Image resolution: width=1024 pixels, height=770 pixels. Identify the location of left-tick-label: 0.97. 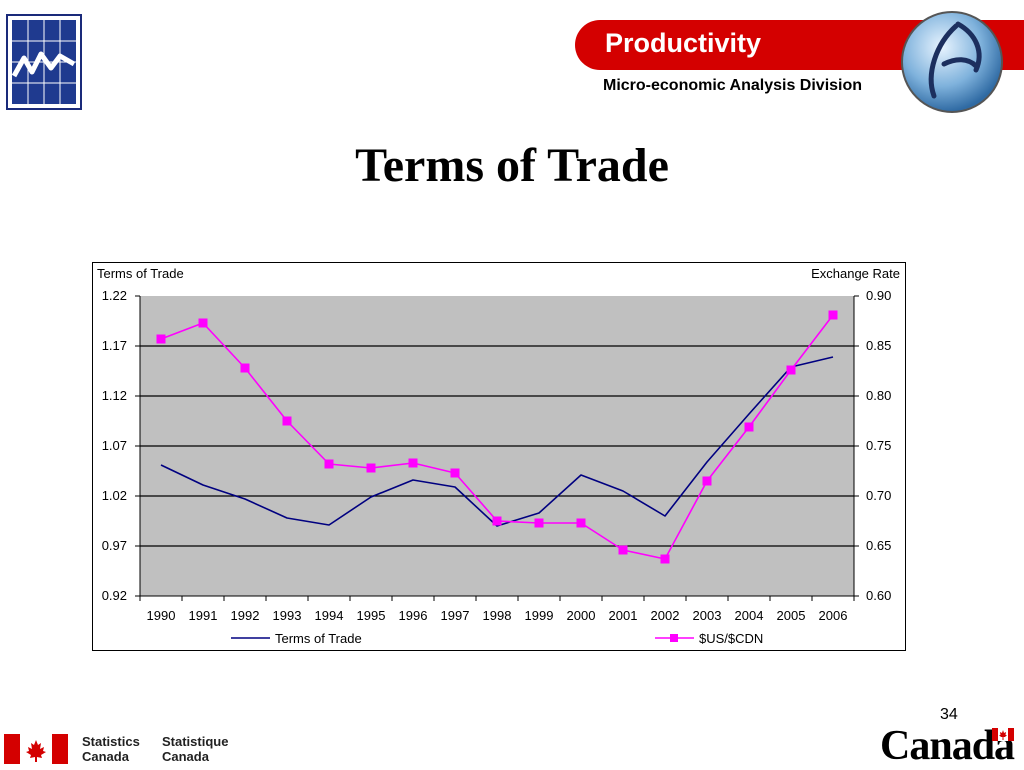
(114, 545).